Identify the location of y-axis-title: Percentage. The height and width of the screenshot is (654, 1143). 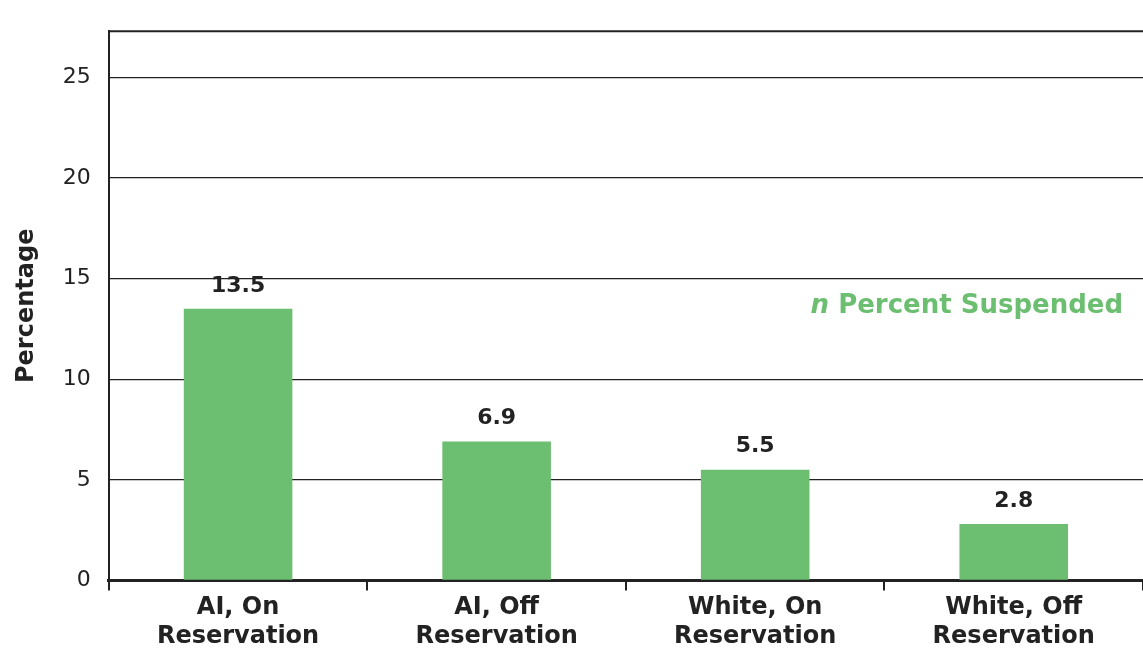
(24, 306).